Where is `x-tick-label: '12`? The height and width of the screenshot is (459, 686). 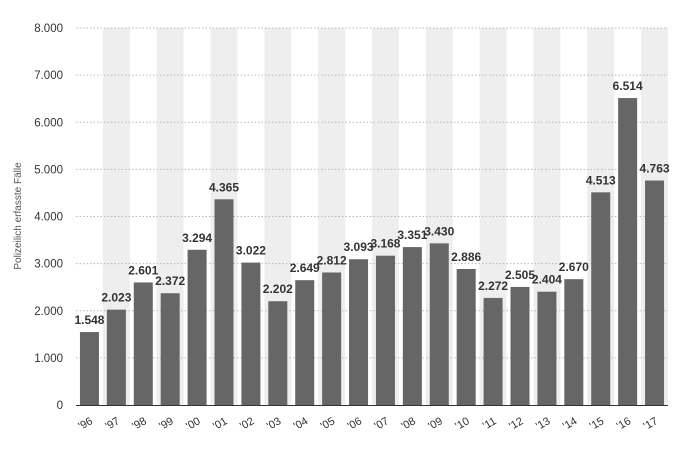
x-tick-label: '12 is located at coordinates (516, 424).